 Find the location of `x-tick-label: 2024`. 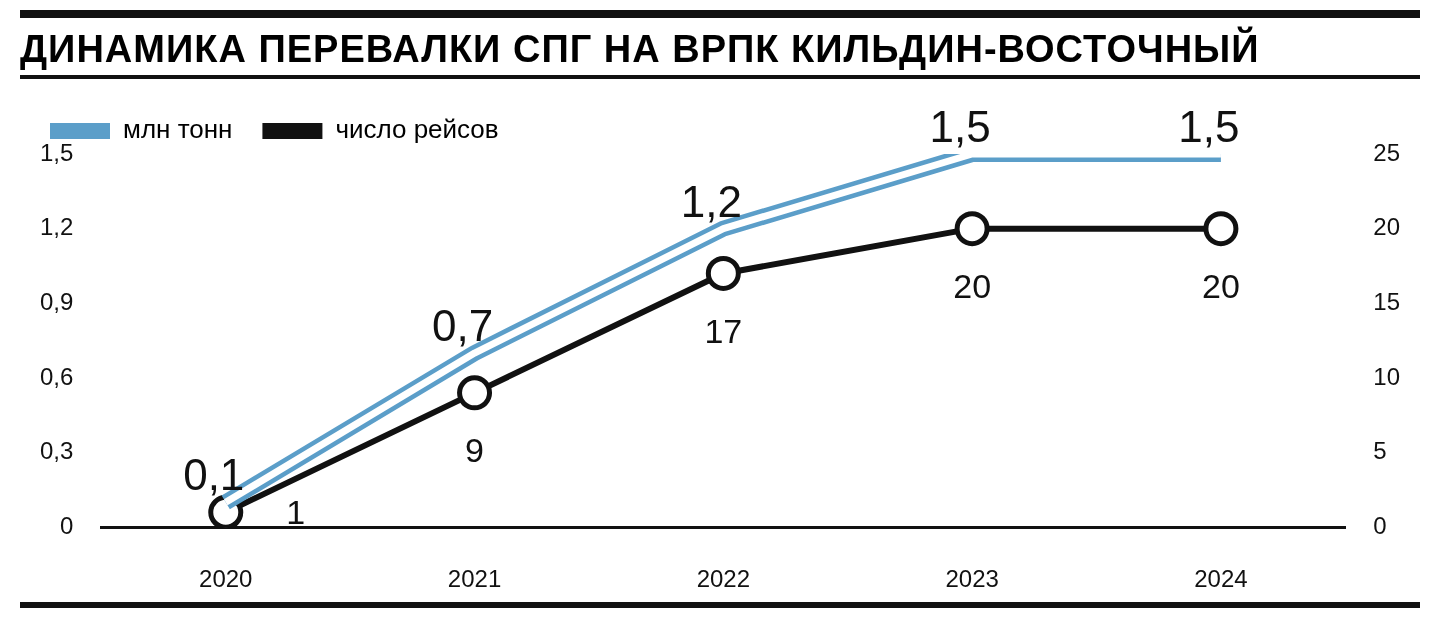

x-tick-label: 2024 is located at coordinates (1221, 579).